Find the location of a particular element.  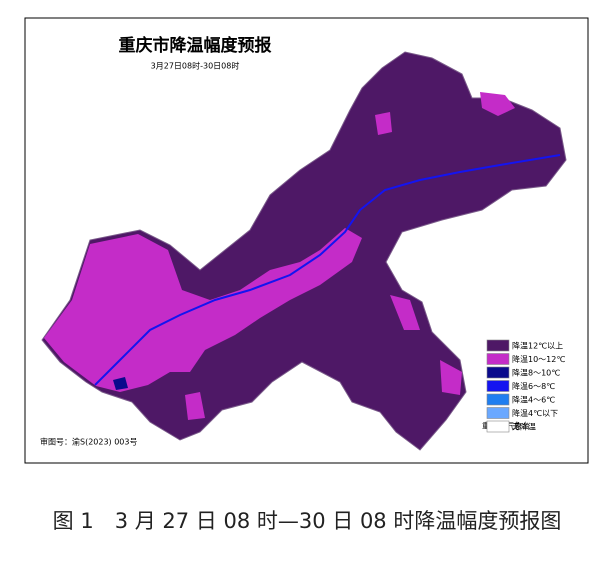

legend-label: 降温4～6℃ is located at coordinates (533, 400).